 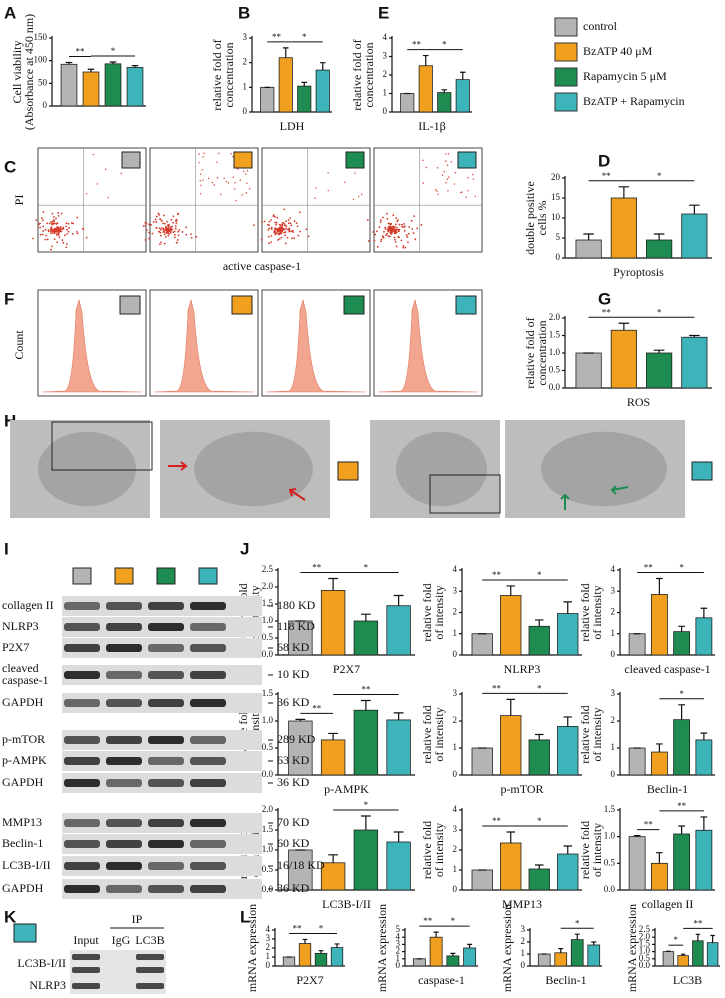 What do you see at coordinates (293, 760) in the screenshot?
I see `size-label: 63 KD` at bounding box center [293, 760].